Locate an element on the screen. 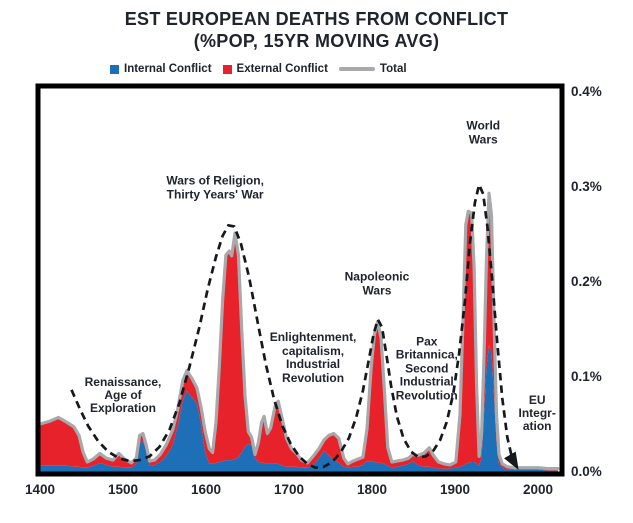 The image size is (633, 523). legend-item-internal-conflict: Internal Conflict is located at coordinates (161, 69).